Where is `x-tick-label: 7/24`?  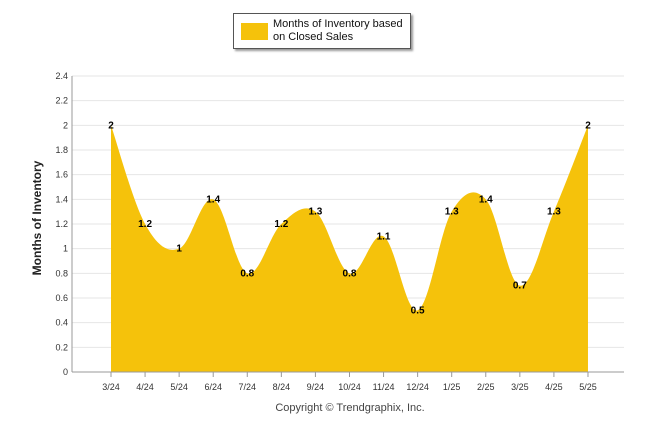
x-tick-label: 7/24 is located at coordinates (248, 387).